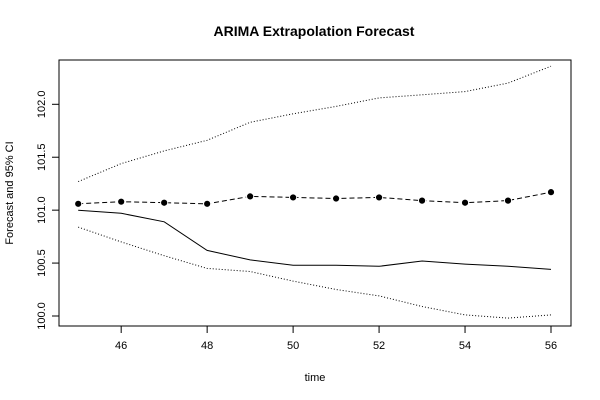 The height and width of the screenshot is (400, 600). I want to click on x-tick-label: 56, so click(551, 346).